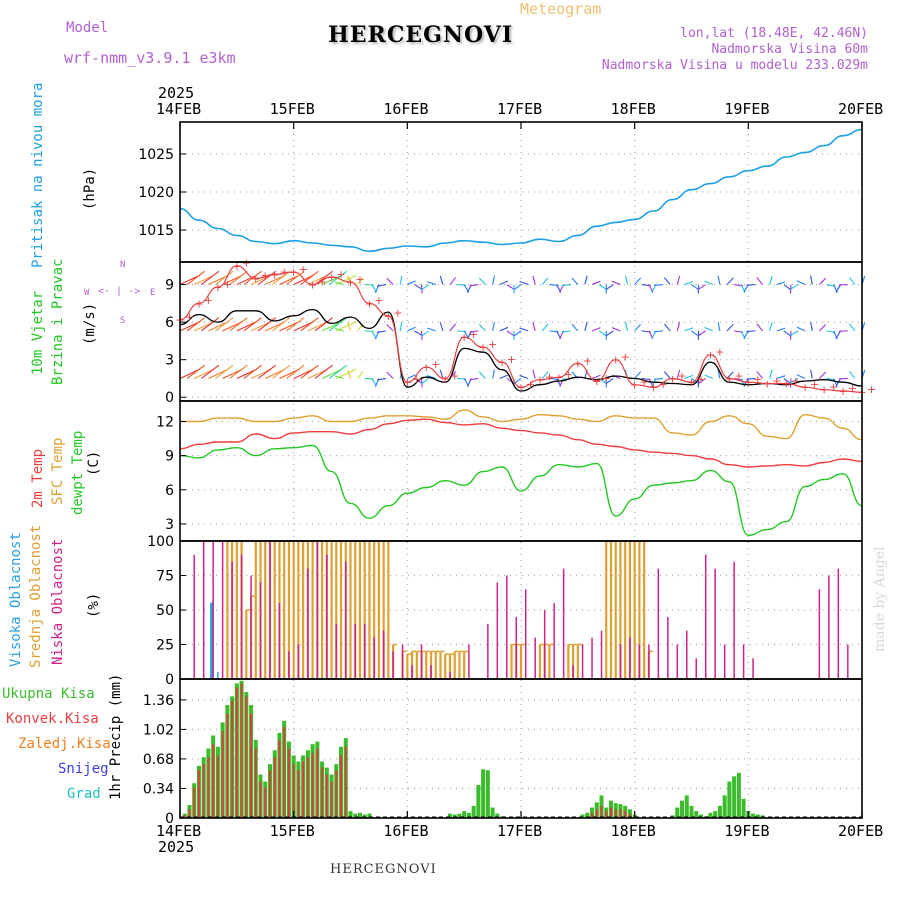 This screenshot has height=900, width=900. Describe the element at coordinates (119, 293) in the screenshot. I see `wind-compass: W E N S <- | ->` at that location.